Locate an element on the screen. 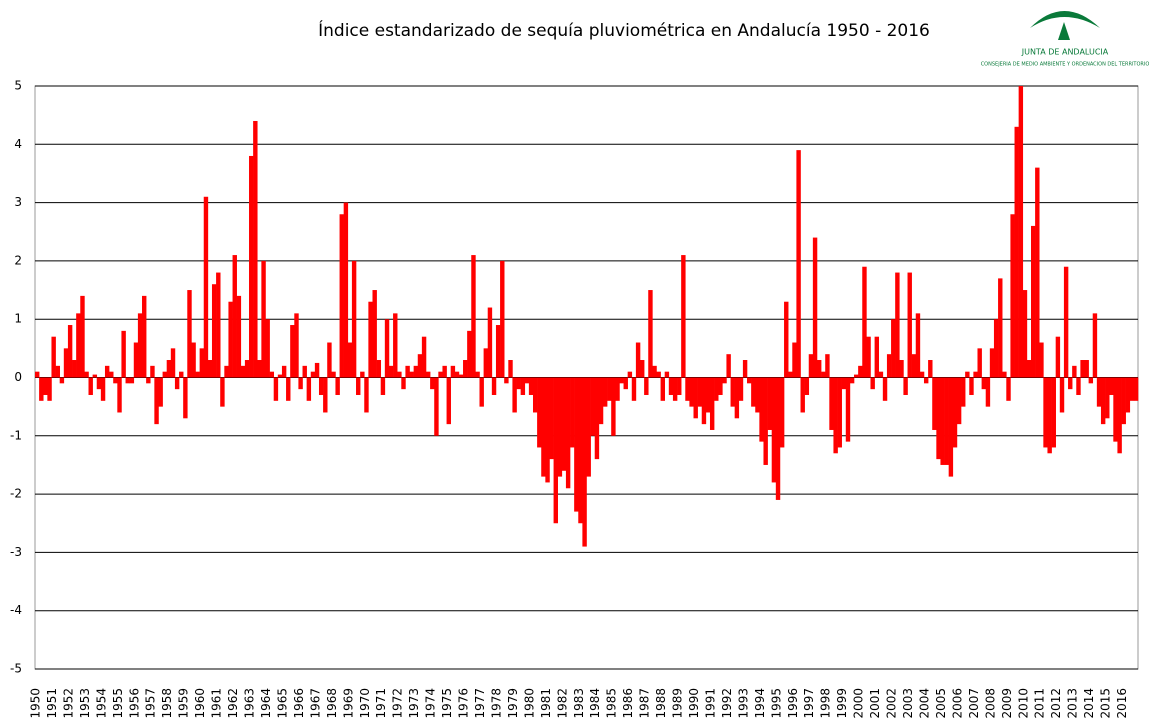 The width and height of the screenshot is (1173, 727). logo-mark is located at coordinates (1064, 31).